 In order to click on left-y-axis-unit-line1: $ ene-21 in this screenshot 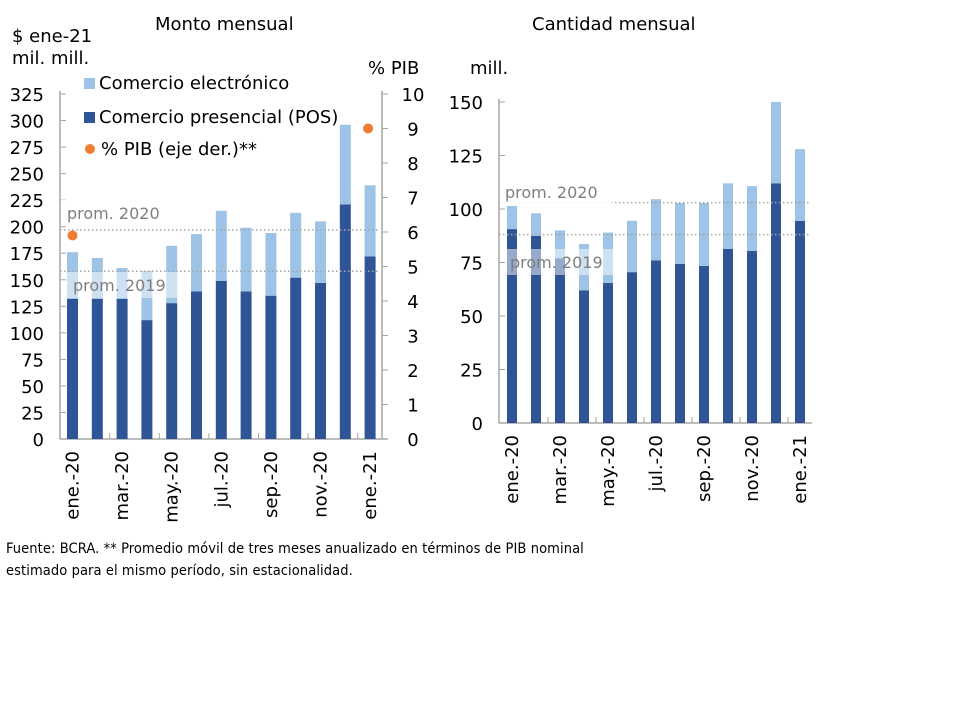, I will do `click(52, 36)`.